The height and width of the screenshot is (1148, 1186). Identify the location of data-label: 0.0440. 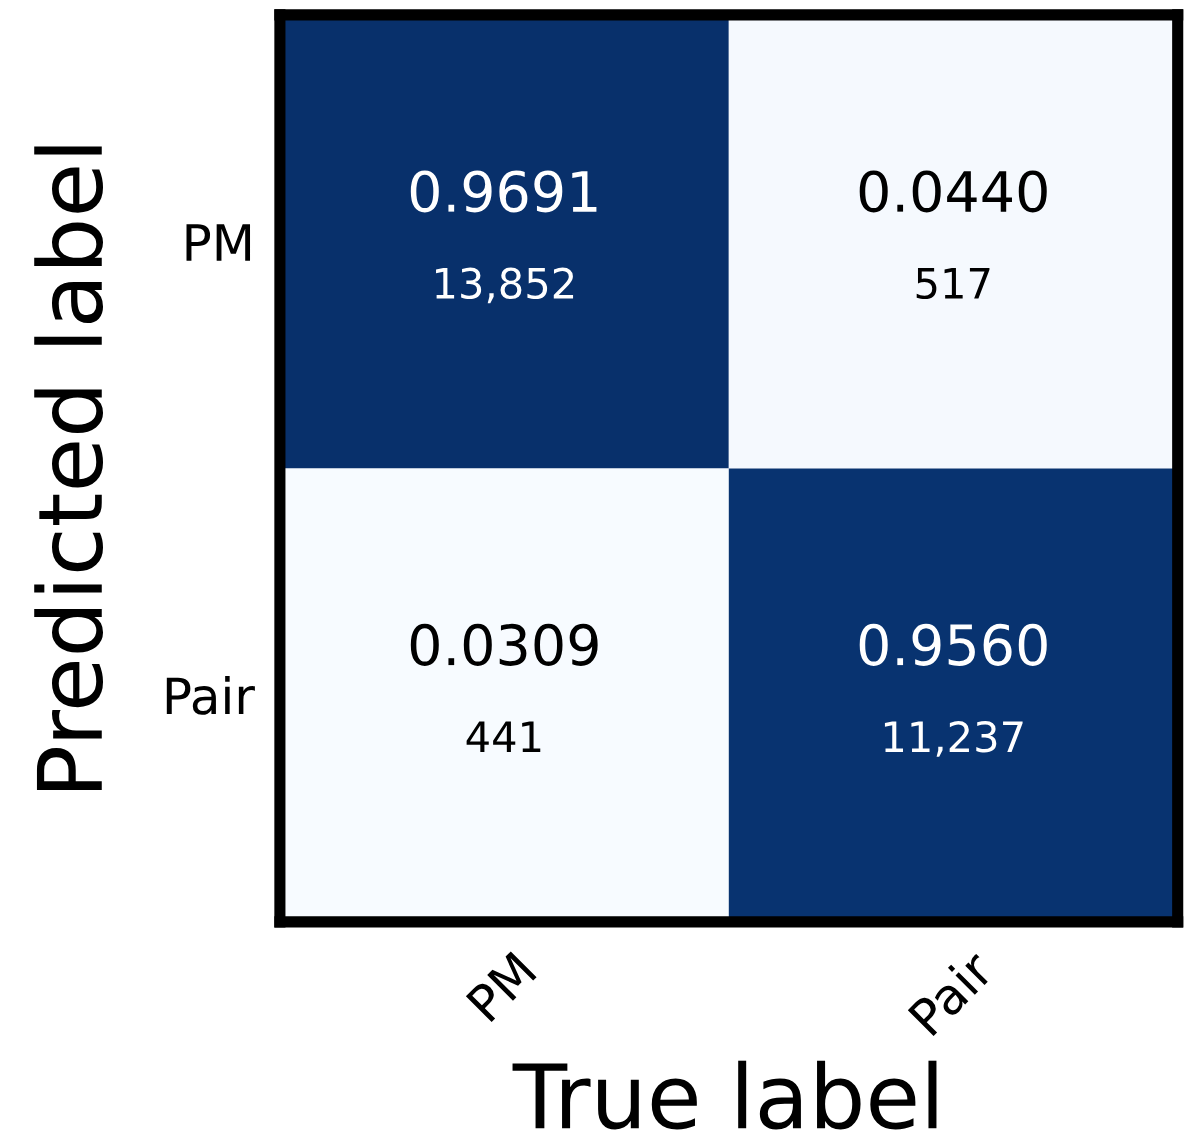
(953, 191).